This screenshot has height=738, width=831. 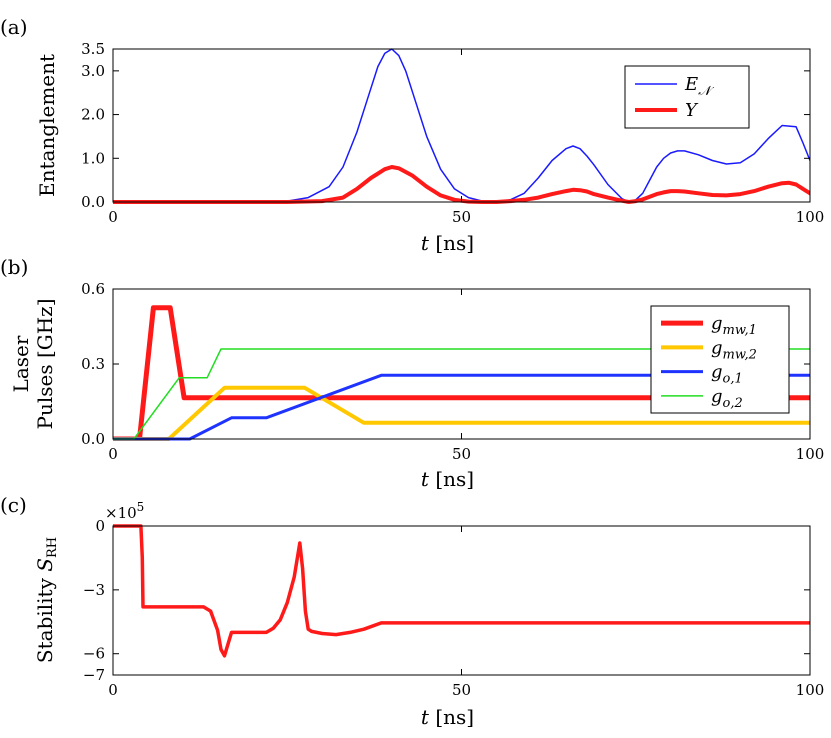 I want to click on y-tick-label-b-2: 0.6, so click(x=93, y=289).